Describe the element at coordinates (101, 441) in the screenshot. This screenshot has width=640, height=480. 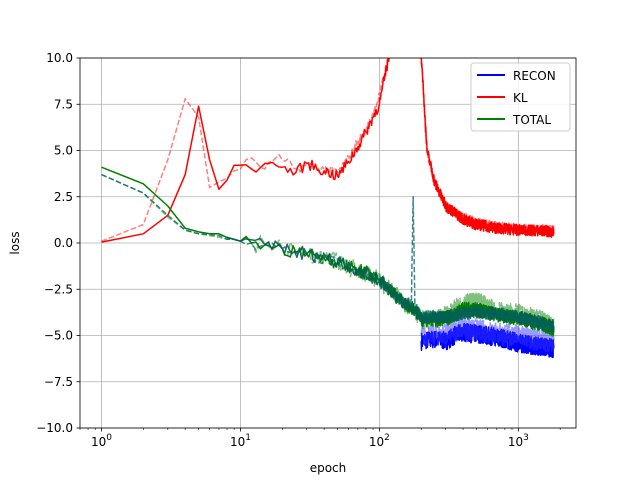
I see `x-tick-label: 10⁰` at that location.